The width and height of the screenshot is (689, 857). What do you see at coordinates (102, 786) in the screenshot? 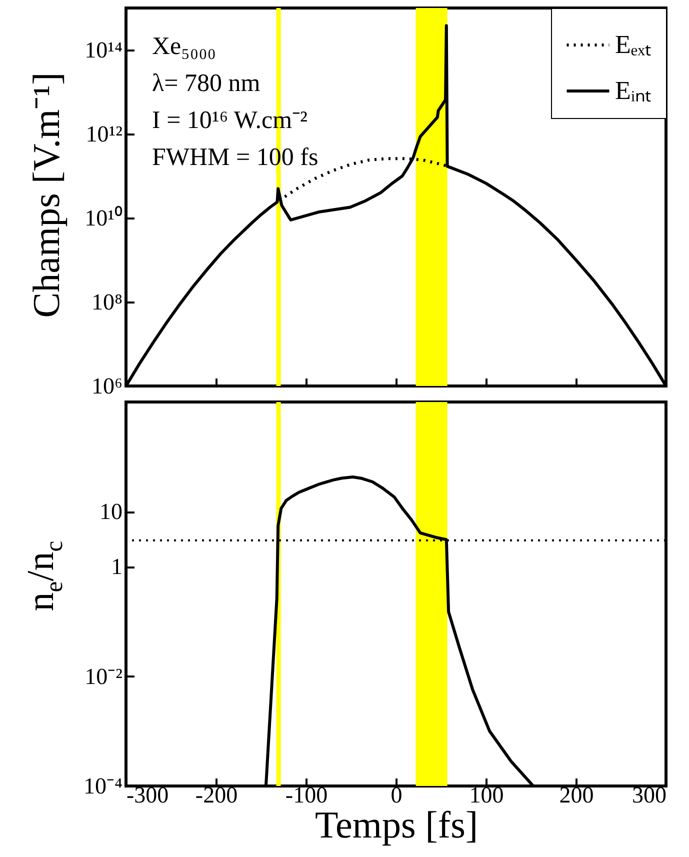
I see `y-tick-label: 10⁻⁴` at bounding box center [102, 786].